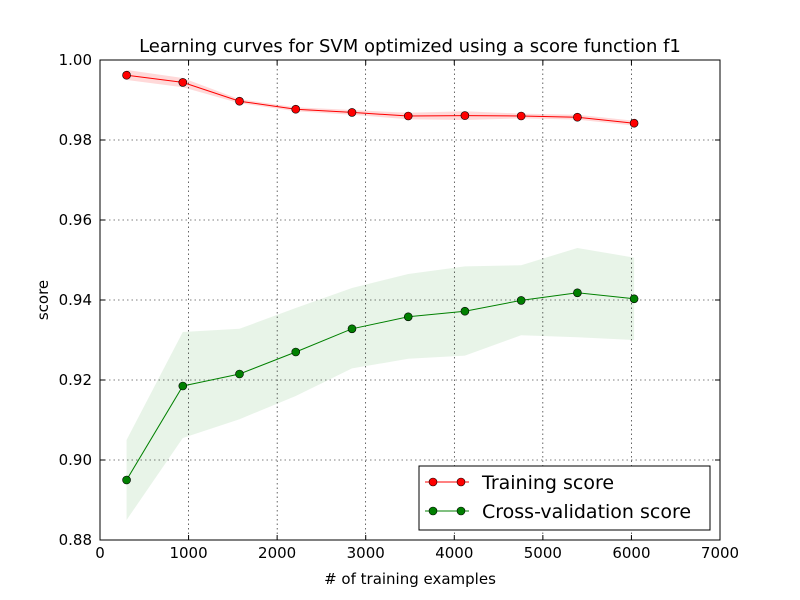  What do you see at coordinates (75, 300) in the screenshot?
I see `y-tick-label: 0.94` at bounding box center [75, 300].